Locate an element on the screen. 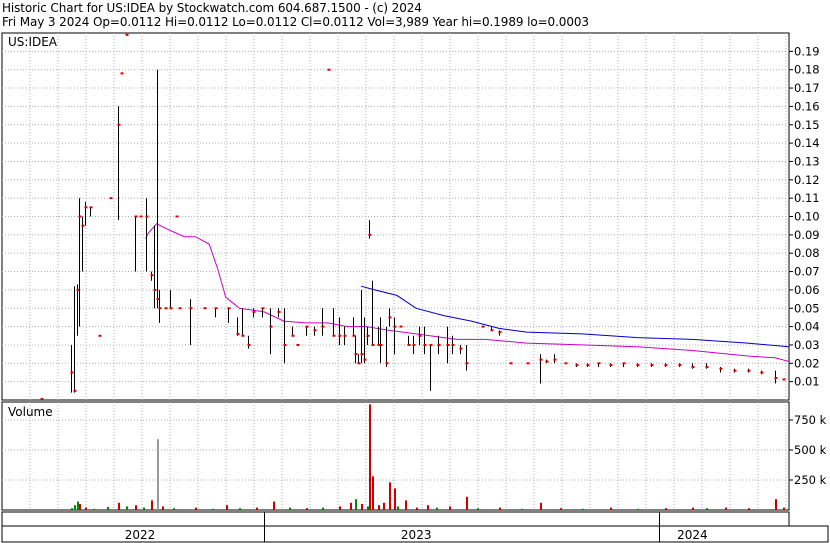 The image size is (830, 543). x-axis: 2022 2023 2024 is located at coordinates (416, 527).